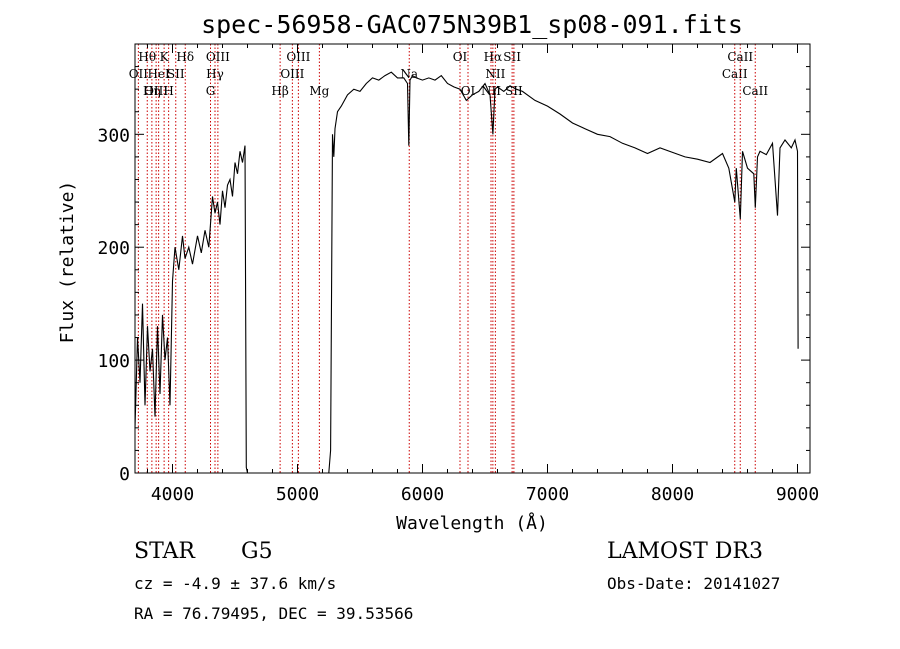 Image resolution: width=900 pixels, height=649 pixels. I want to click on y-tick-label: 0, so click(124, 474).